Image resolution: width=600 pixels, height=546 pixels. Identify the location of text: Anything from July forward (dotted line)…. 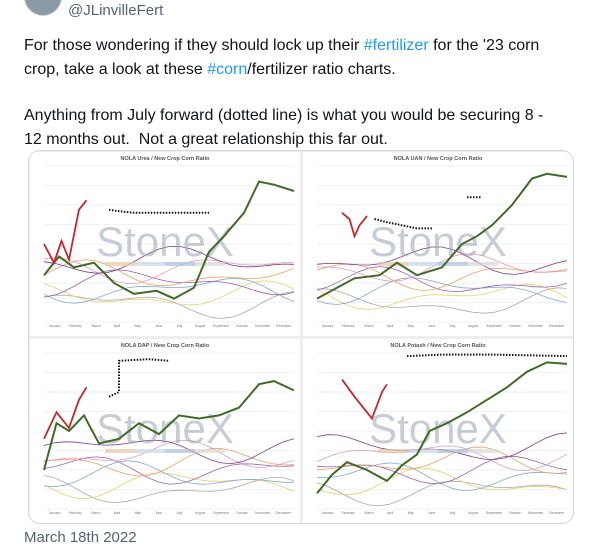
(284, 115).